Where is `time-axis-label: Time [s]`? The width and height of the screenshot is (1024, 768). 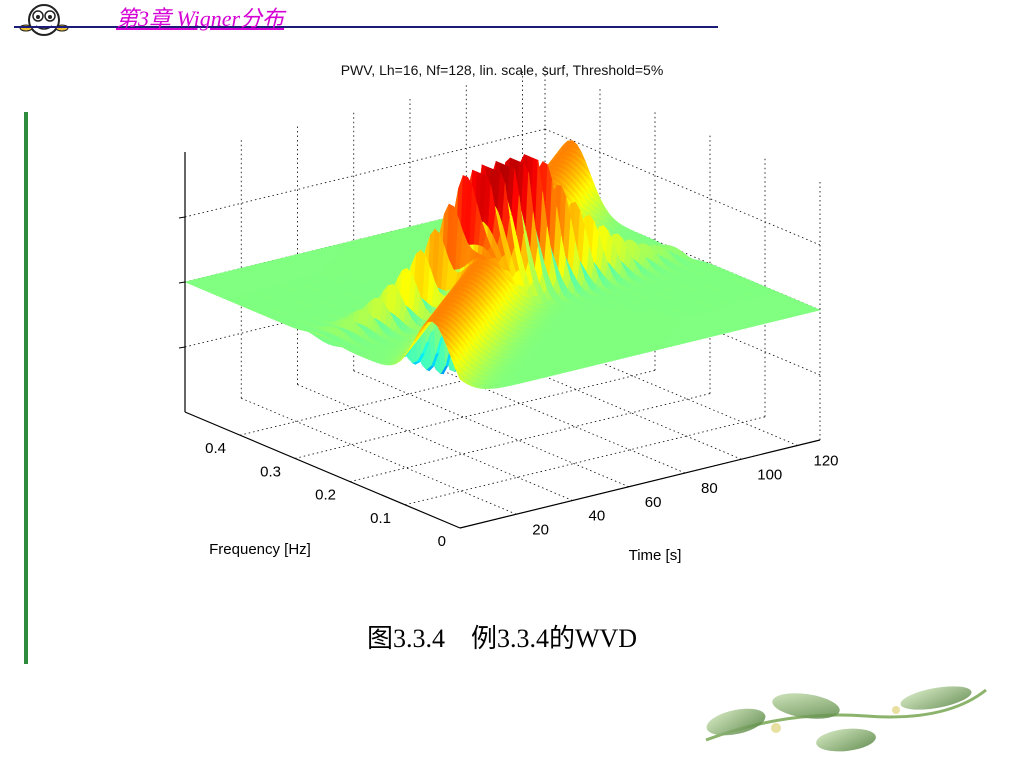
time-axis-label: Time [s] is located at coordinates (655, 555).